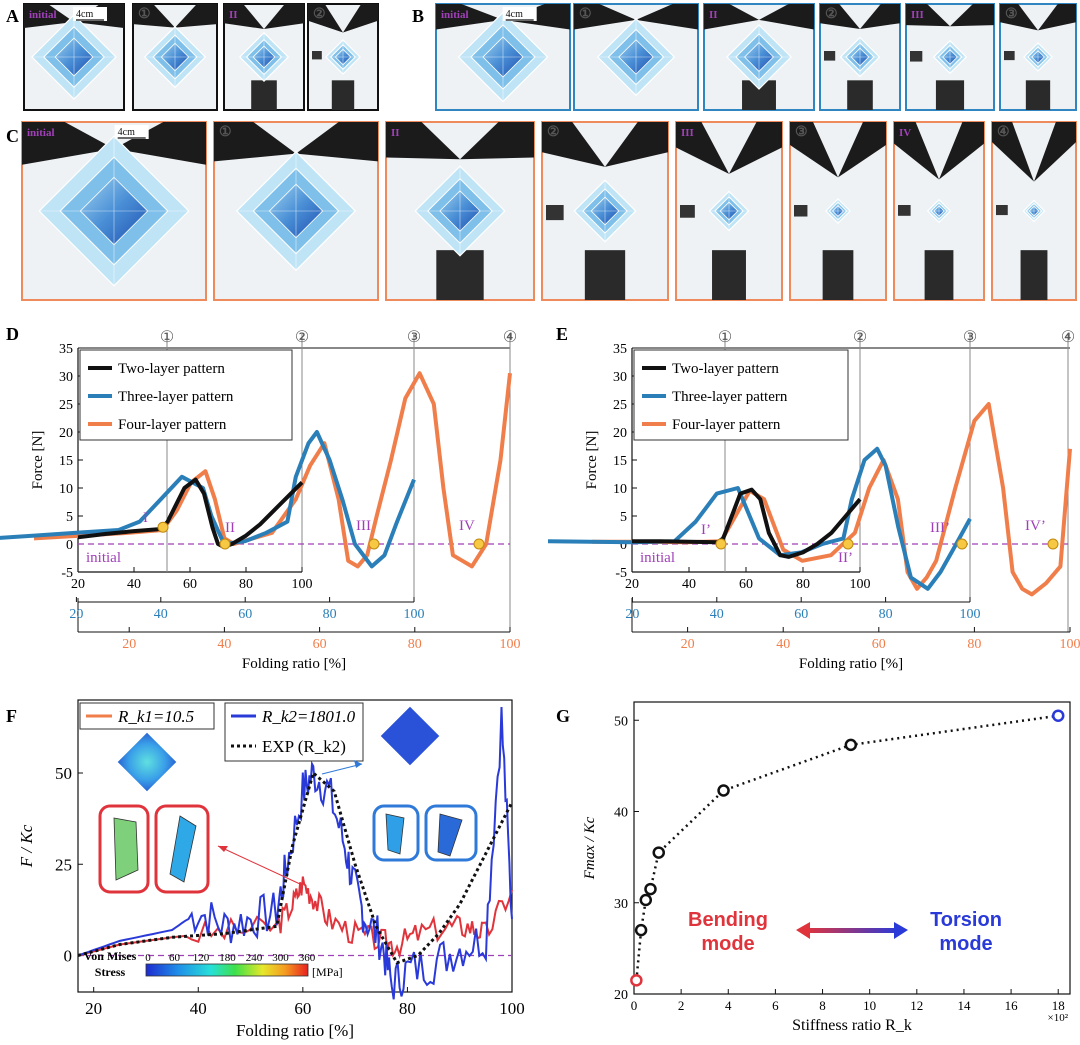 The width and height of the screenshot is (1080, 1045). Describe the element at coordinates (12, 334) in the screenshot. I see `panel-letter-d: D` at that location.